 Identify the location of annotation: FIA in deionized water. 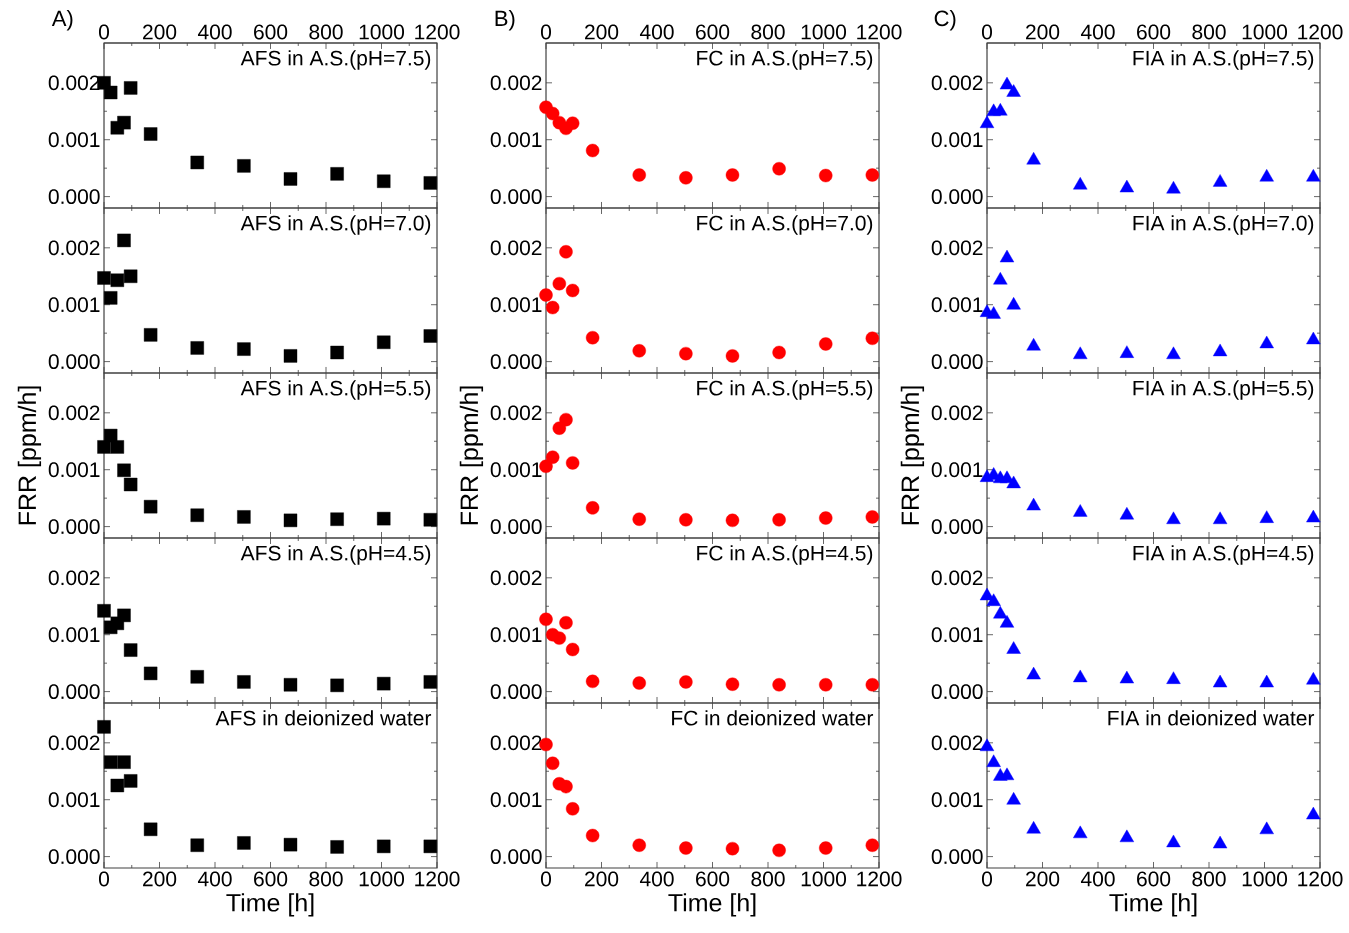
(1211, 718).